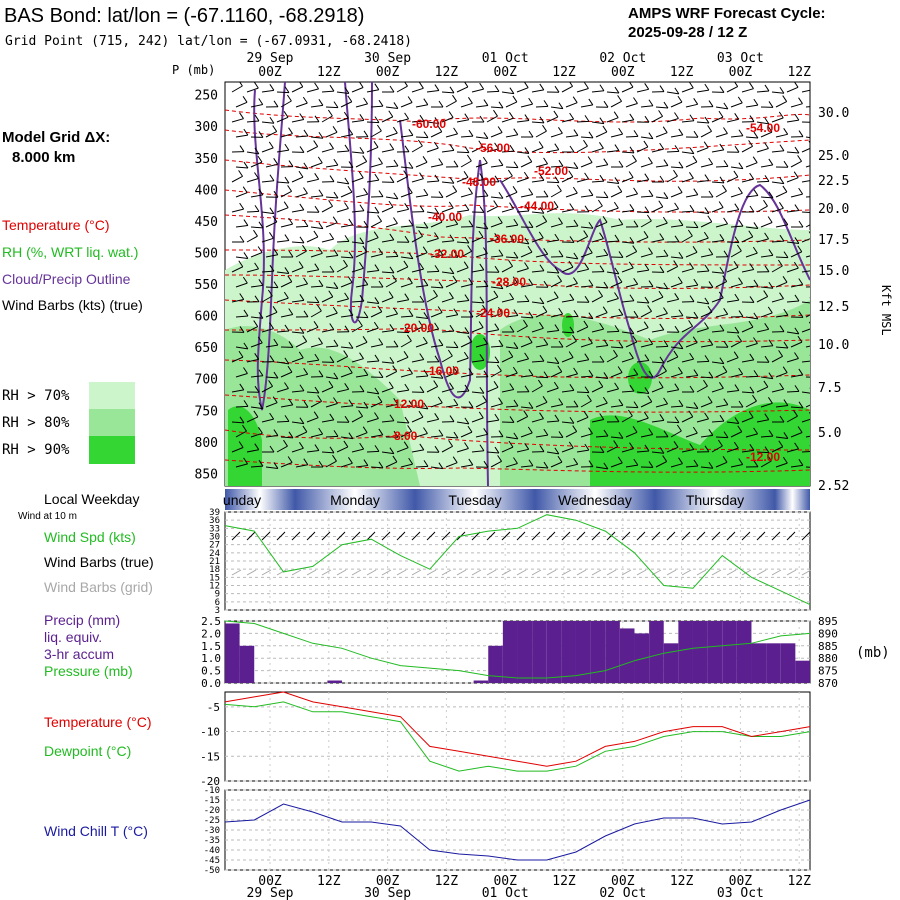 This screenshot has height=900, width=900. Describe the element at coordinates (242, 500) in the screenshot. I see `weekday-label: unday` at that location.